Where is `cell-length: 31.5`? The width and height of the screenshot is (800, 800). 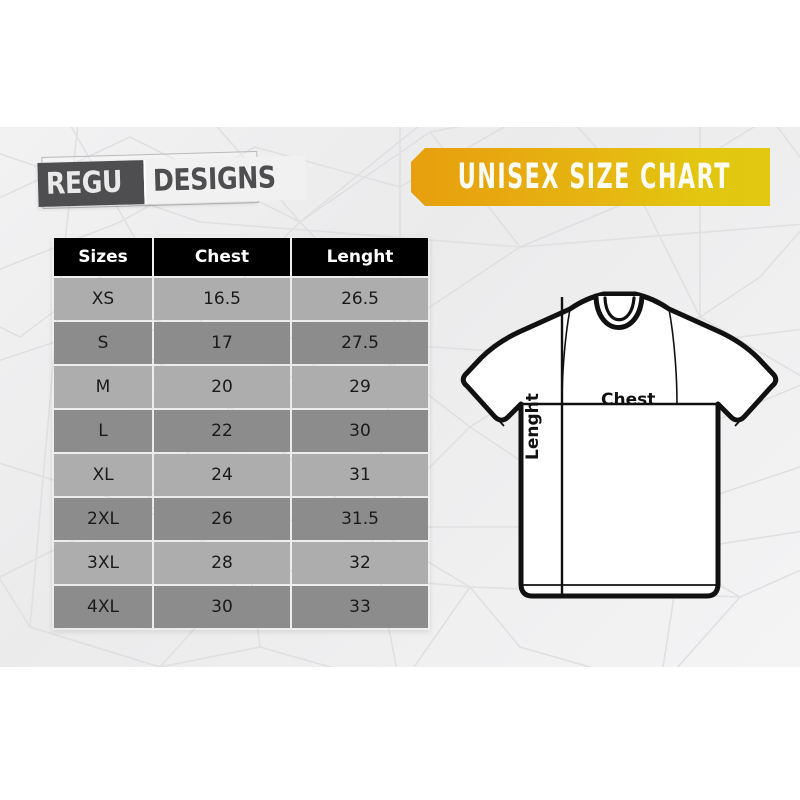
cell-length: 31.5 is located at coordinates (360, 519).